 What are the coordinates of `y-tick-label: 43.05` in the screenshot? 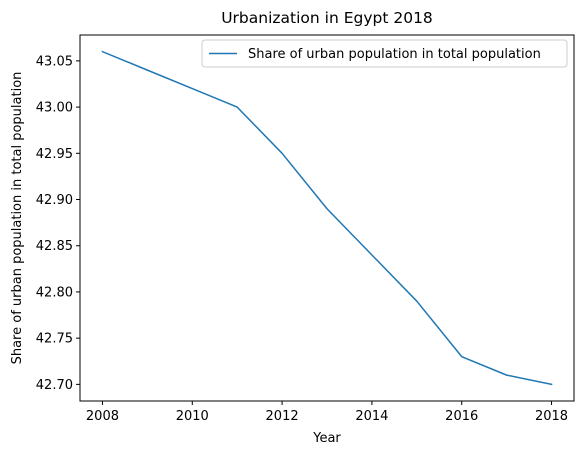 It's located at (54, 61).